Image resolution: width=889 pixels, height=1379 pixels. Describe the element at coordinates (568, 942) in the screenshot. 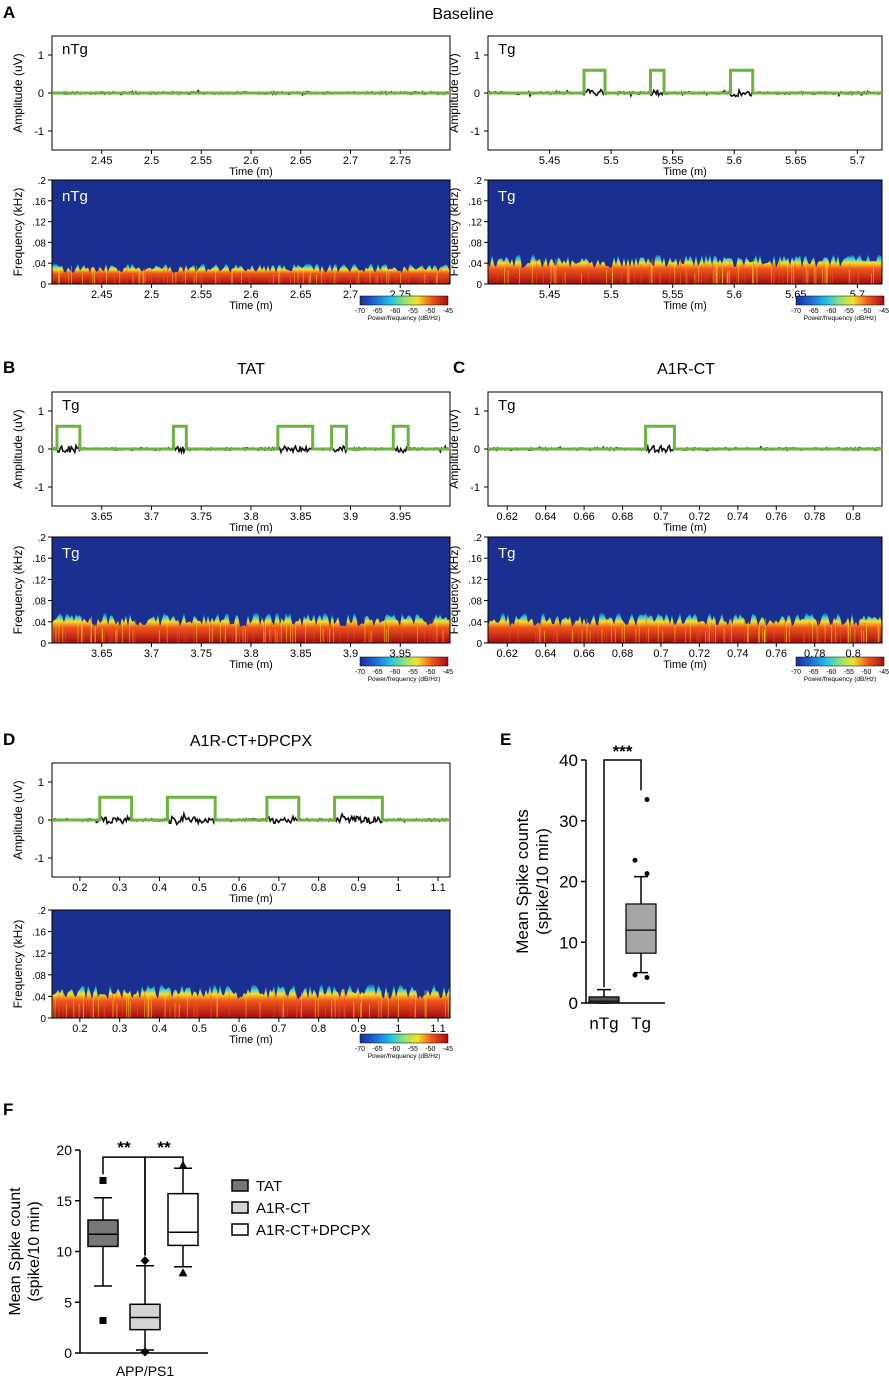

I see `E-ytick-label-1: 10` at that location.